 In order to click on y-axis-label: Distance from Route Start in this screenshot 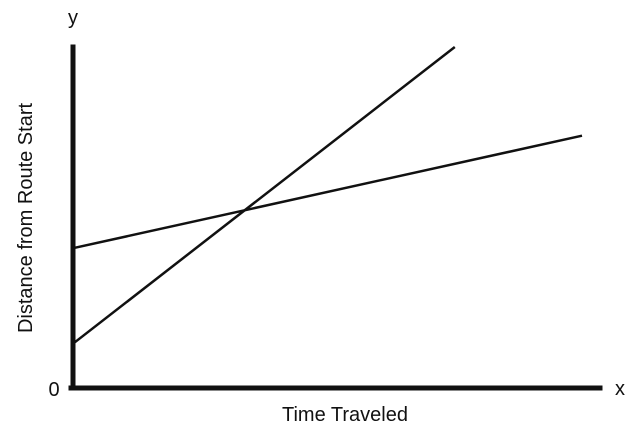, I will do `click(26, 218)`.